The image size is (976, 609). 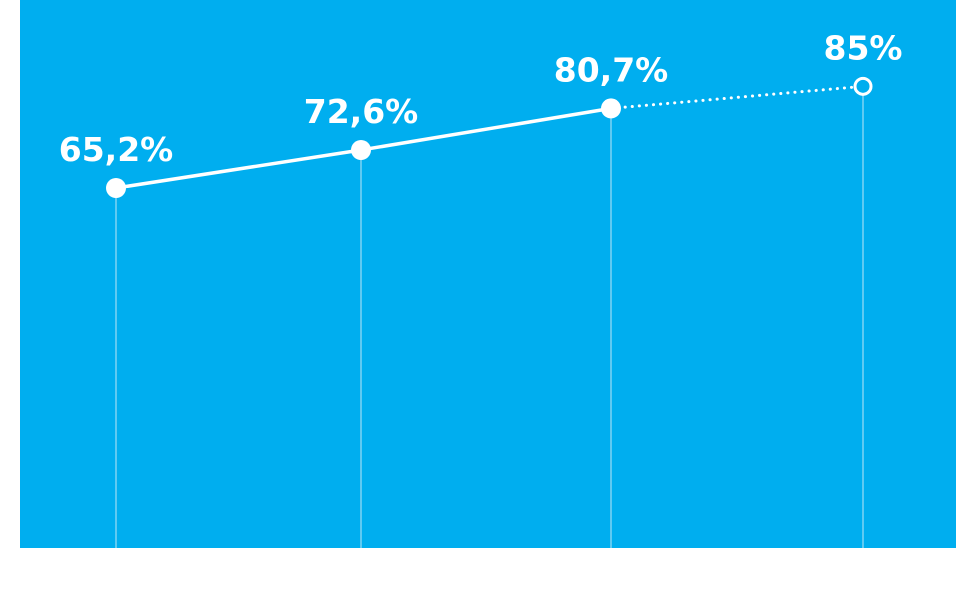 What do you see at coordinates (863, 47) in the screenshot?
I see `data-label-3: 85%` at bounding box center [863, 47].